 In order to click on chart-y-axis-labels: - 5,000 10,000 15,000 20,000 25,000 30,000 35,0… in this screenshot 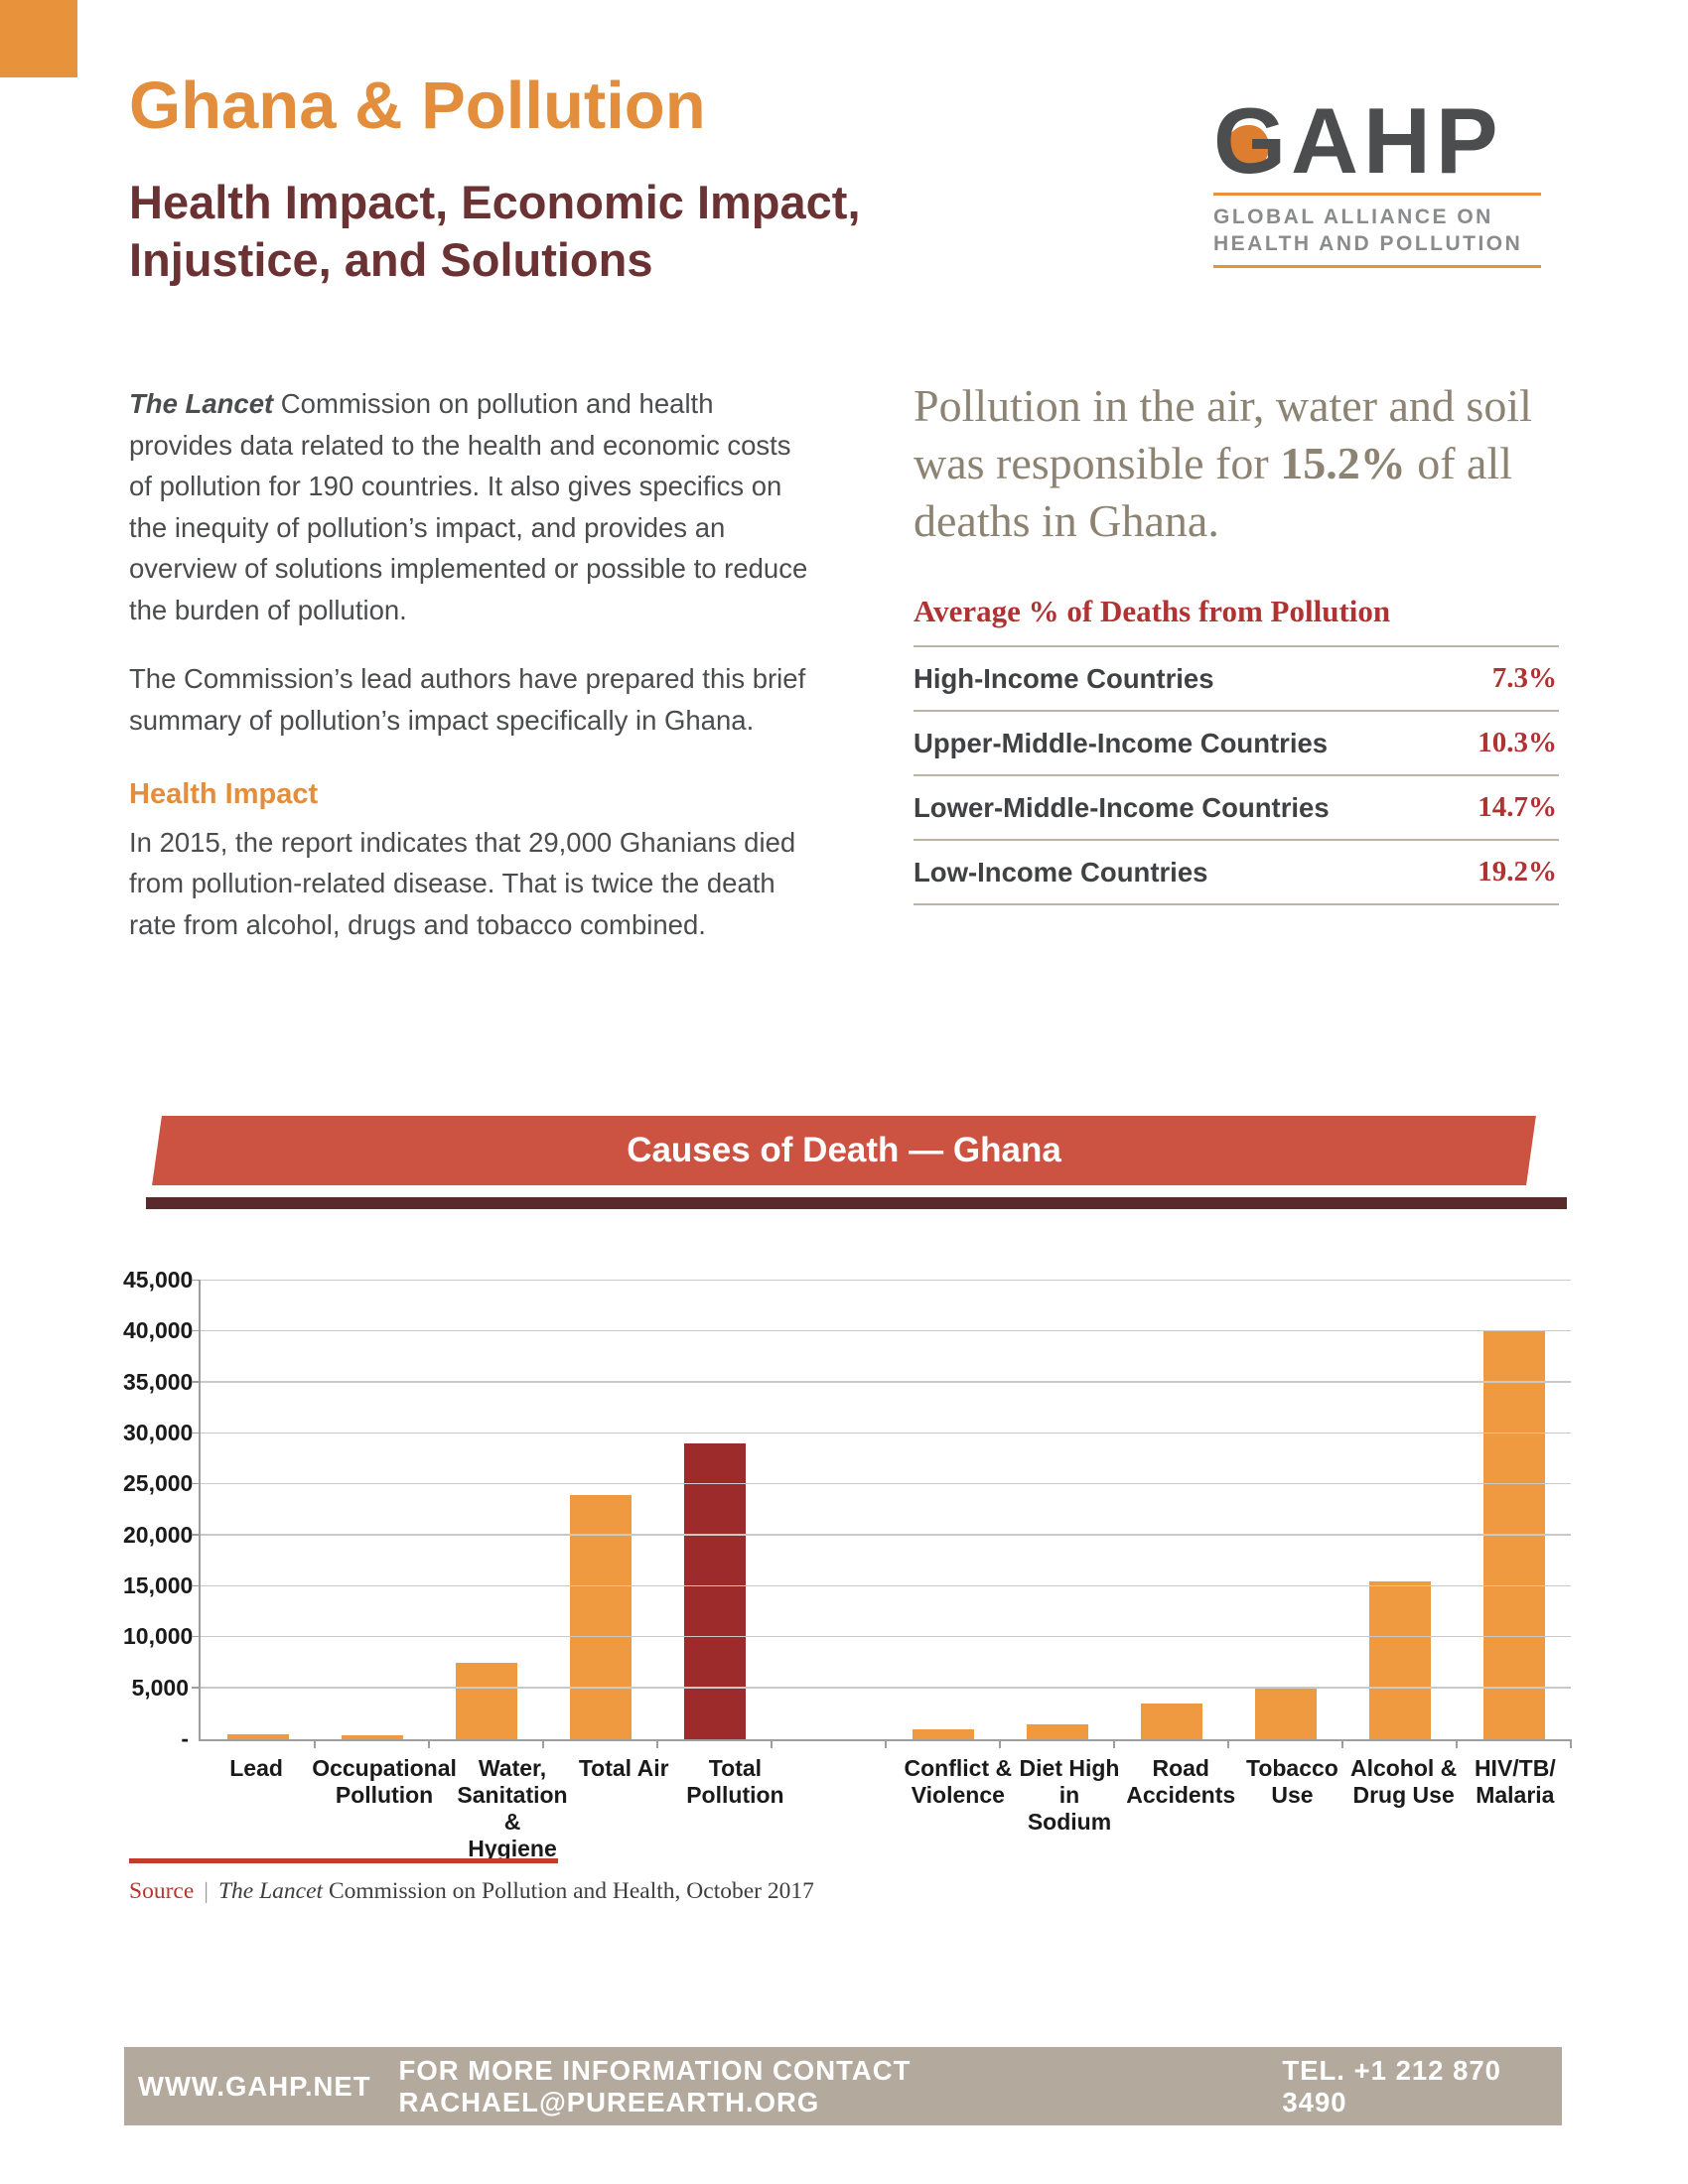, I will do `click(158, 1509)`.